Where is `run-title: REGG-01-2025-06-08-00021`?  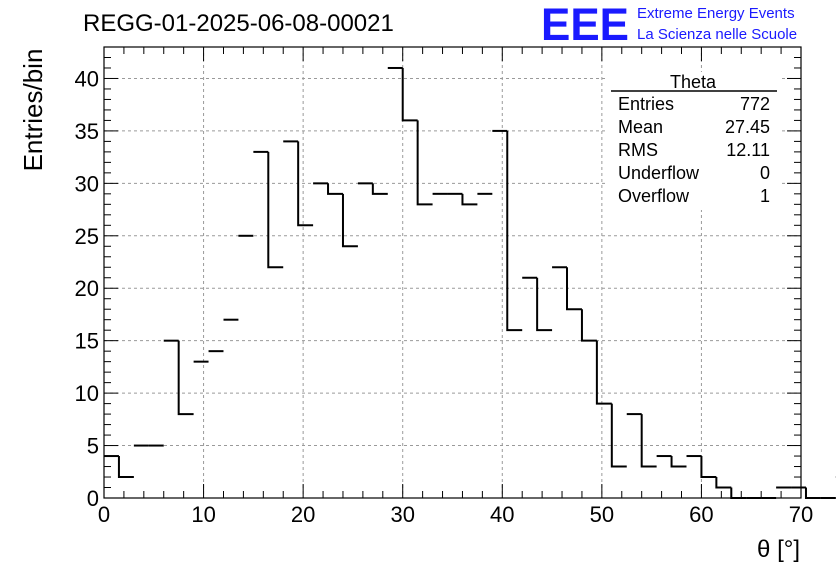
run-title: REGG-01-2025-06-08-00021 is located at coordinates (238, 23).